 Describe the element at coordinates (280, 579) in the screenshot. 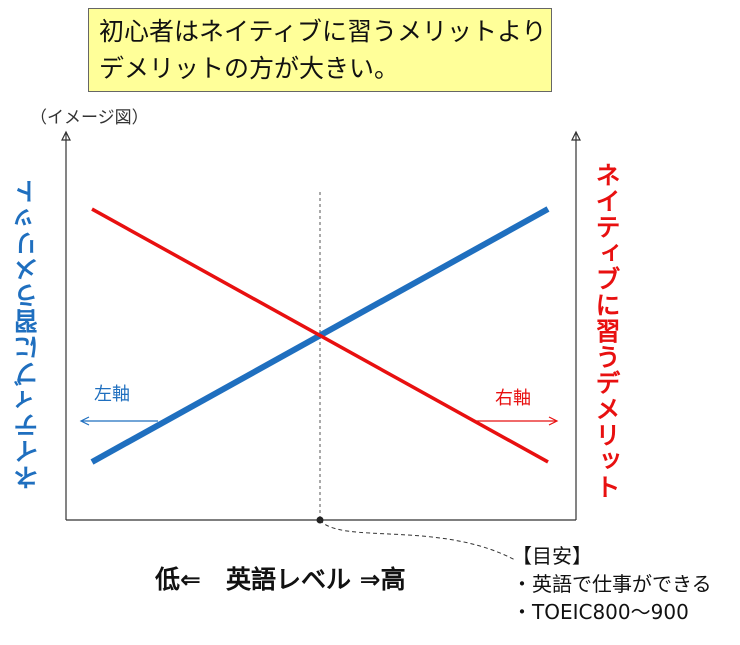

I see `x-axis-label: 低⇐ 英語レベル ⇒高` at that location.